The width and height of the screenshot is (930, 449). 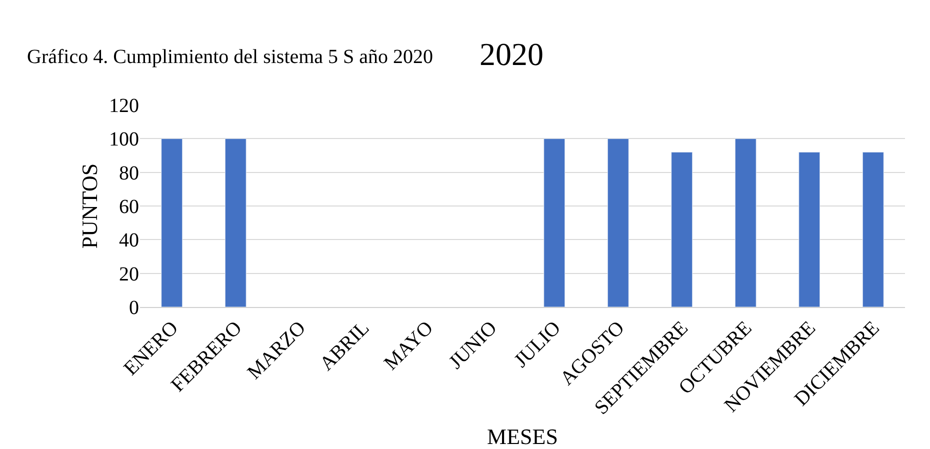 I want to click on y-tick-label: 120, so click(x=124, y=106).